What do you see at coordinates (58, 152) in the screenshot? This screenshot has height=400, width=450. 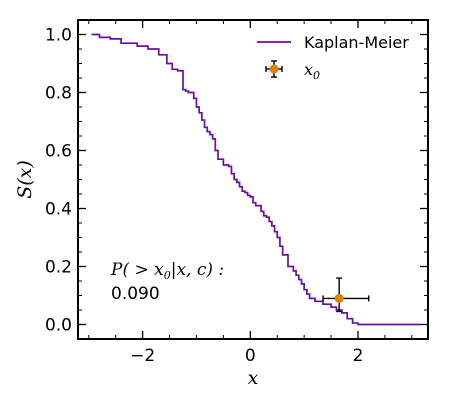 I see `y-tick-label: 0.6` at bounding box center [58, 152].